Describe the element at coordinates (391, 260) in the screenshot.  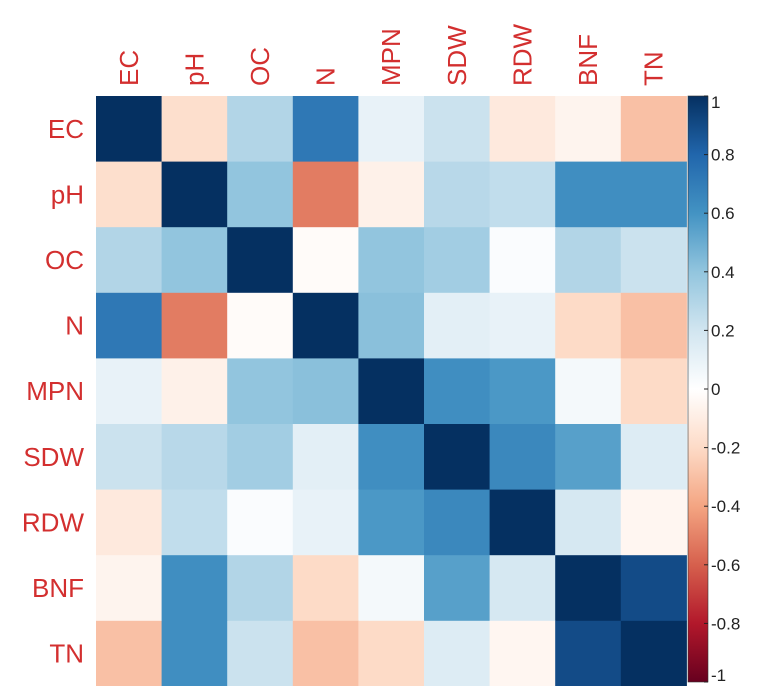
I see `heatmap-cell-oc-mpn` at that location.